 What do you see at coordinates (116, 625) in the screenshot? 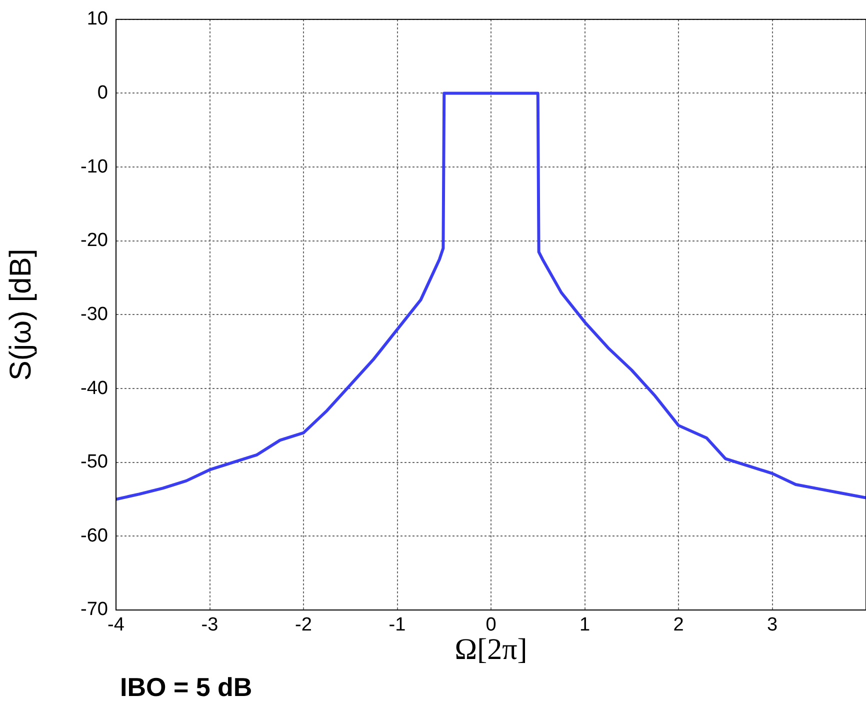
I see `x-tick-label: -4` at bounding box center [116, 625].